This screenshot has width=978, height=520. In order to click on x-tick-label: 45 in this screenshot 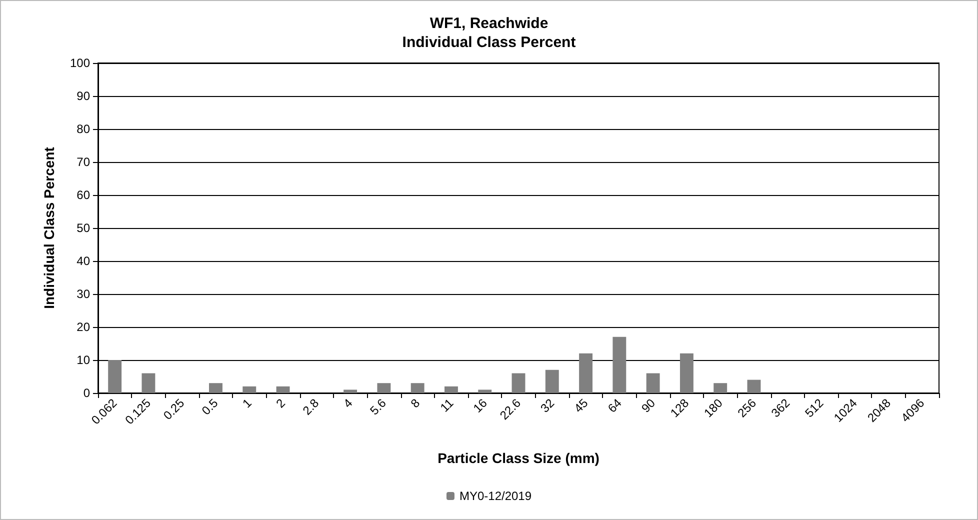, I will do `click(581, 406)`.